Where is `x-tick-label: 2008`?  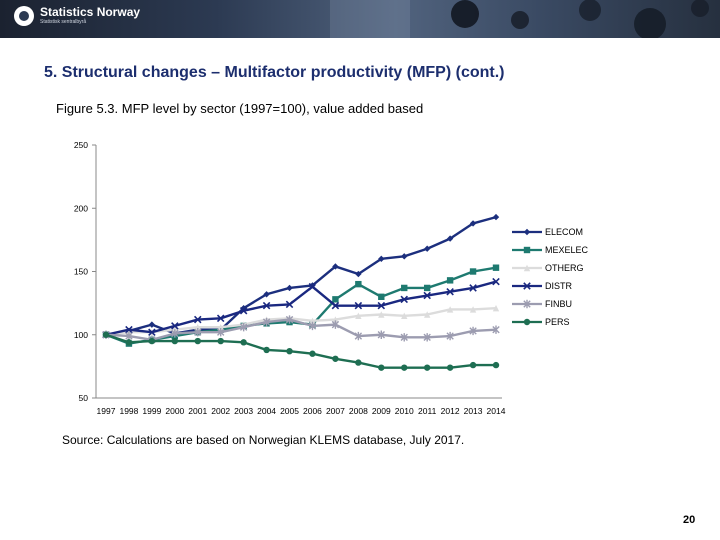 x-tick-label: 2008 is located at coordinates (358, 411).